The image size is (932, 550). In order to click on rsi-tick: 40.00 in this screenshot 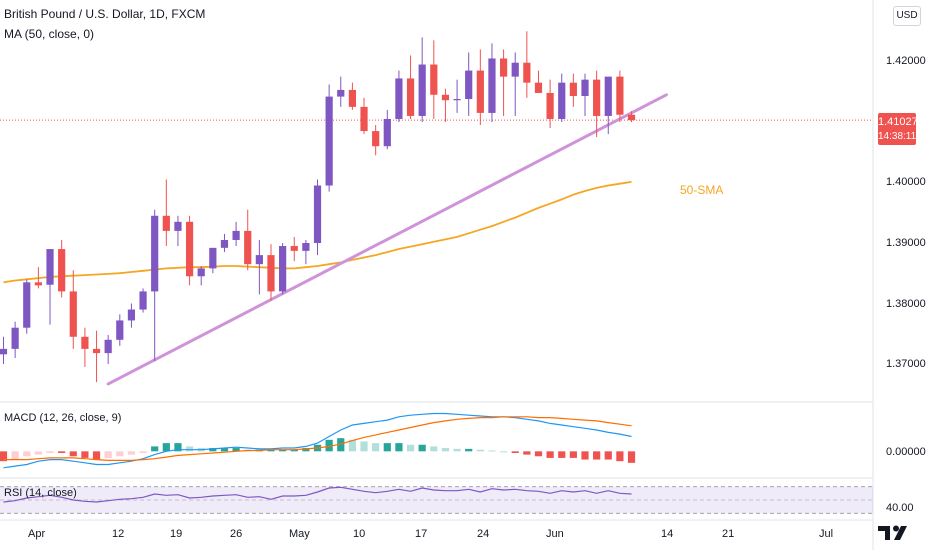, I will do `click(900, 508)`.